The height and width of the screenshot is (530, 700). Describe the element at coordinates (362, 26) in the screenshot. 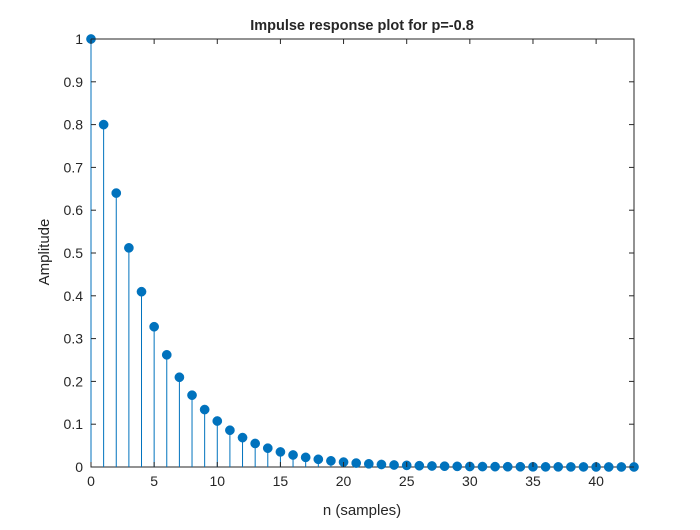

I see `chart-title: Impulse response plot for p=-0.8` at that location.